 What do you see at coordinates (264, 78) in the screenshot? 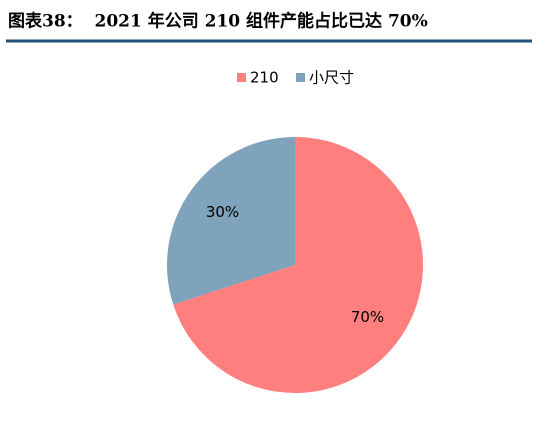
I see `legend-label: 210` at bounding box center [264, 78].